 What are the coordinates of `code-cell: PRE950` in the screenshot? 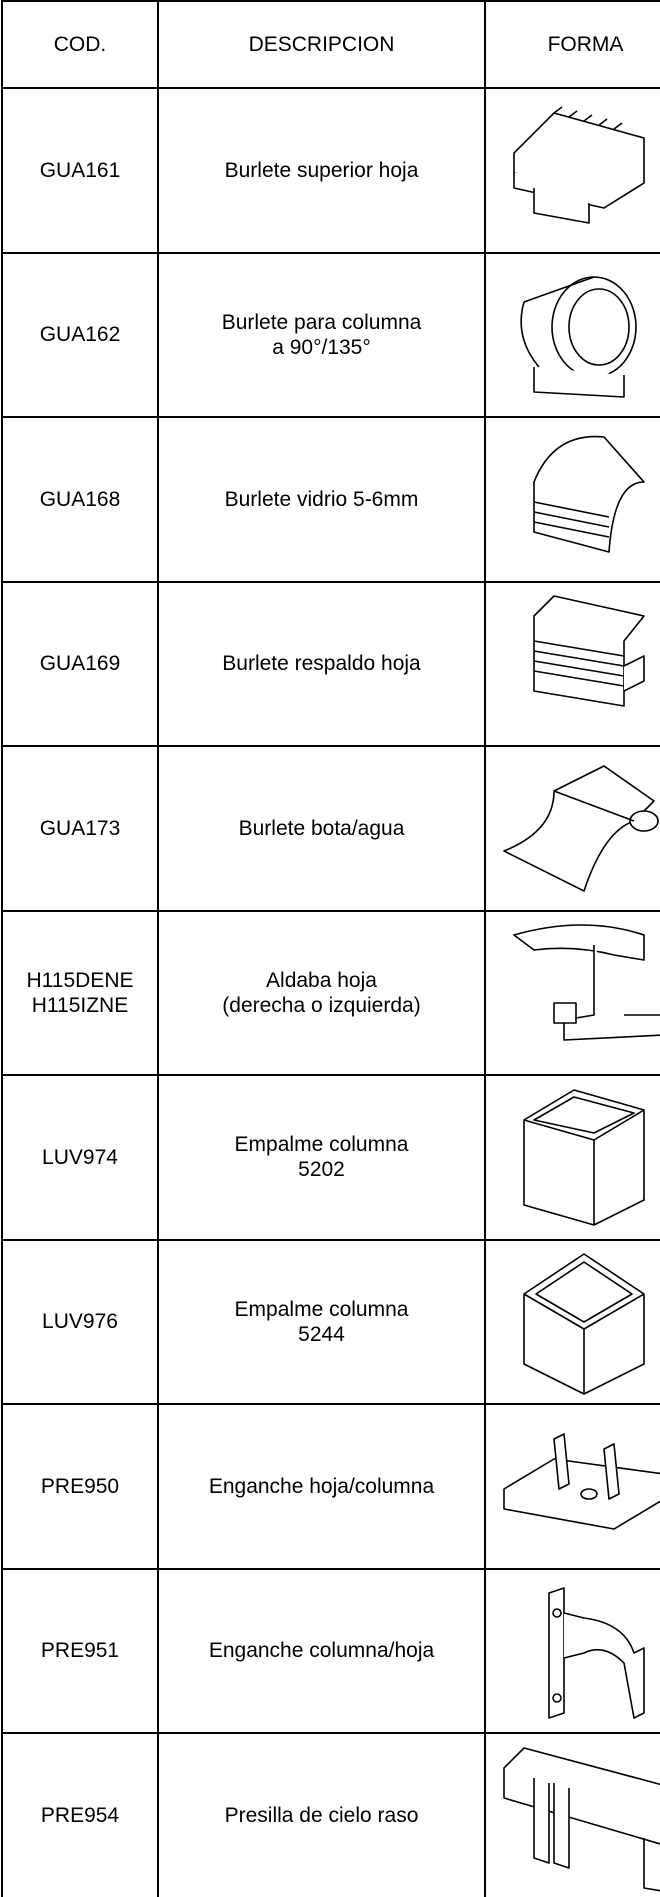 It's located at (80, 1486).